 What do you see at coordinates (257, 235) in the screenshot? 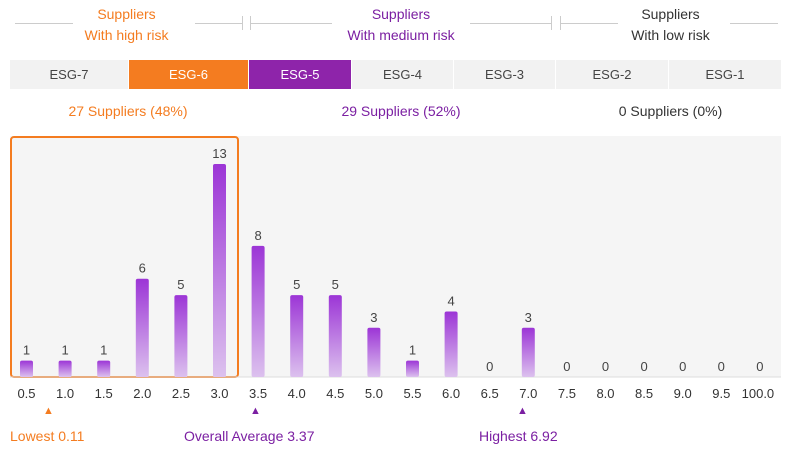
I see `bar-value-label: 8` at bounding box center [257, 235].